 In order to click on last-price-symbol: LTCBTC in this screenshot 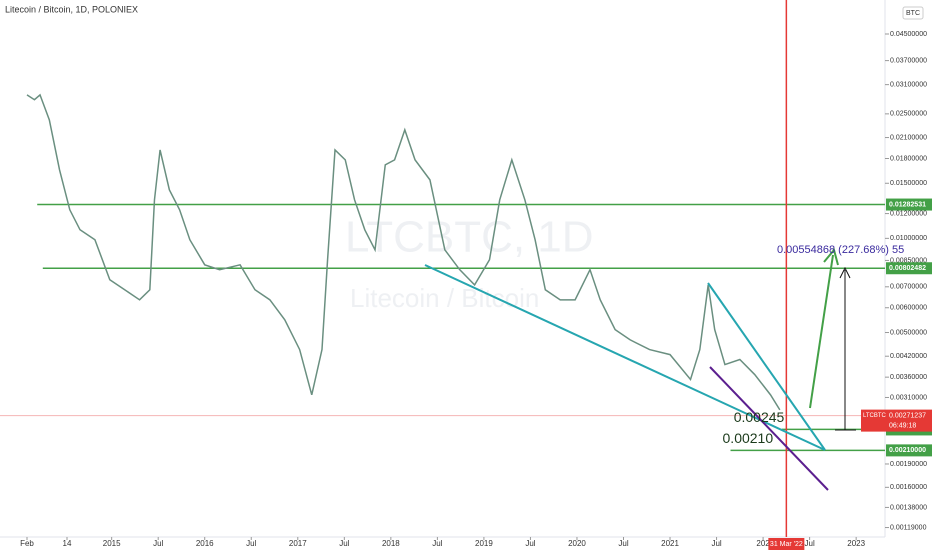, I will do `click(875, 416)`.